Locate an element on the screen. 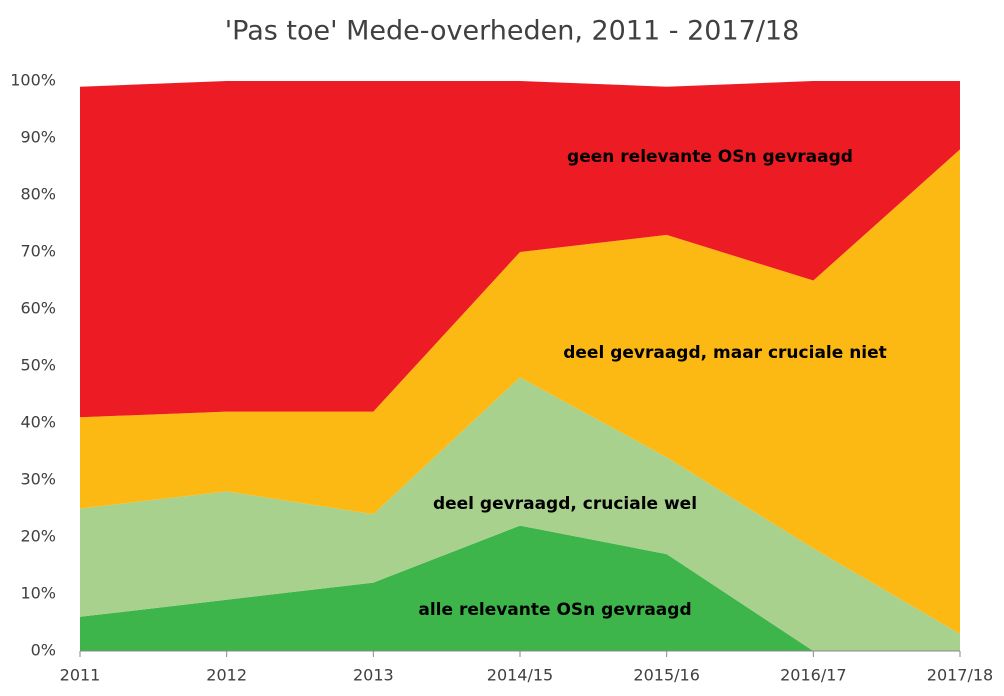 This screenshot has height=696, width=1004. y-tick-label: 40% is located at coordinates (38, 422).